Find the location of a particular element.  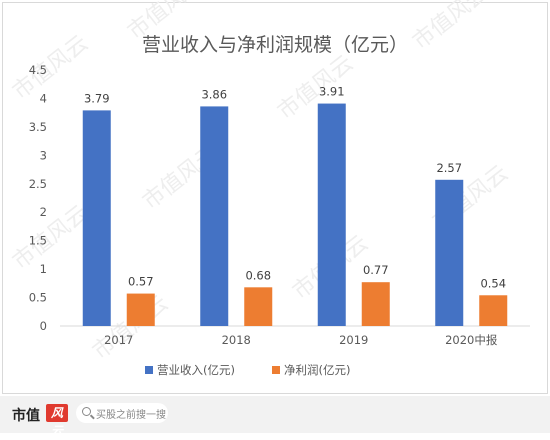

data-label: 3.91 is located at coordinates (332, 92).